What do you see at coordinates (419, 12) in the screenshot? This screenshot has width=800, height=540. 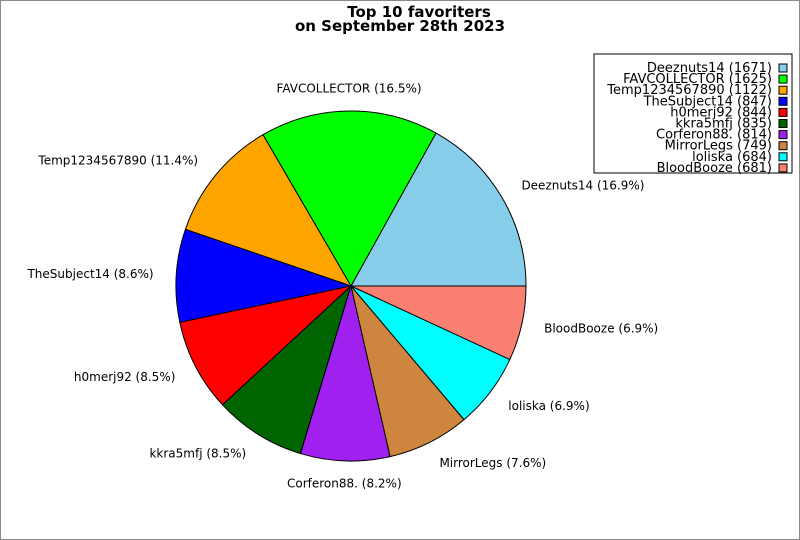 I see `chart-title-line-1: Top 10 favoriters` at bounding box center [419, 12].